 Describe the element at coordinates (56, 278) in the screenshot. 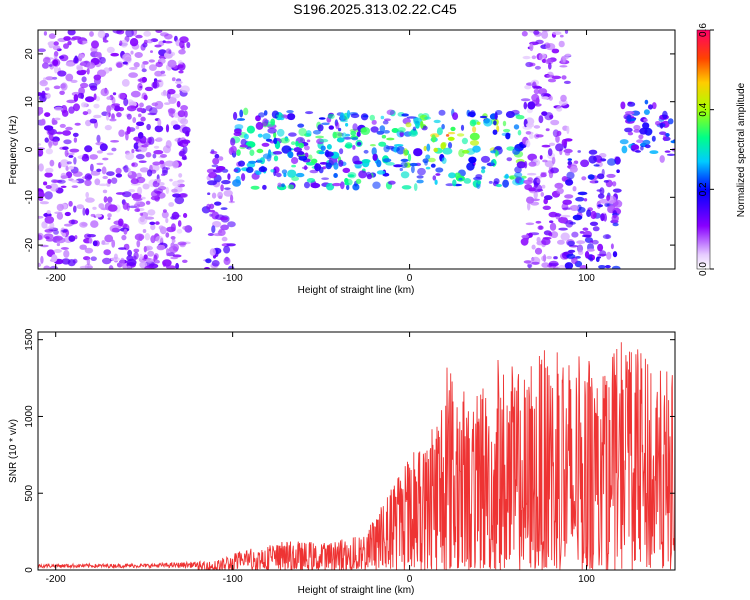

I see `x-tick-label: -200` at that location.